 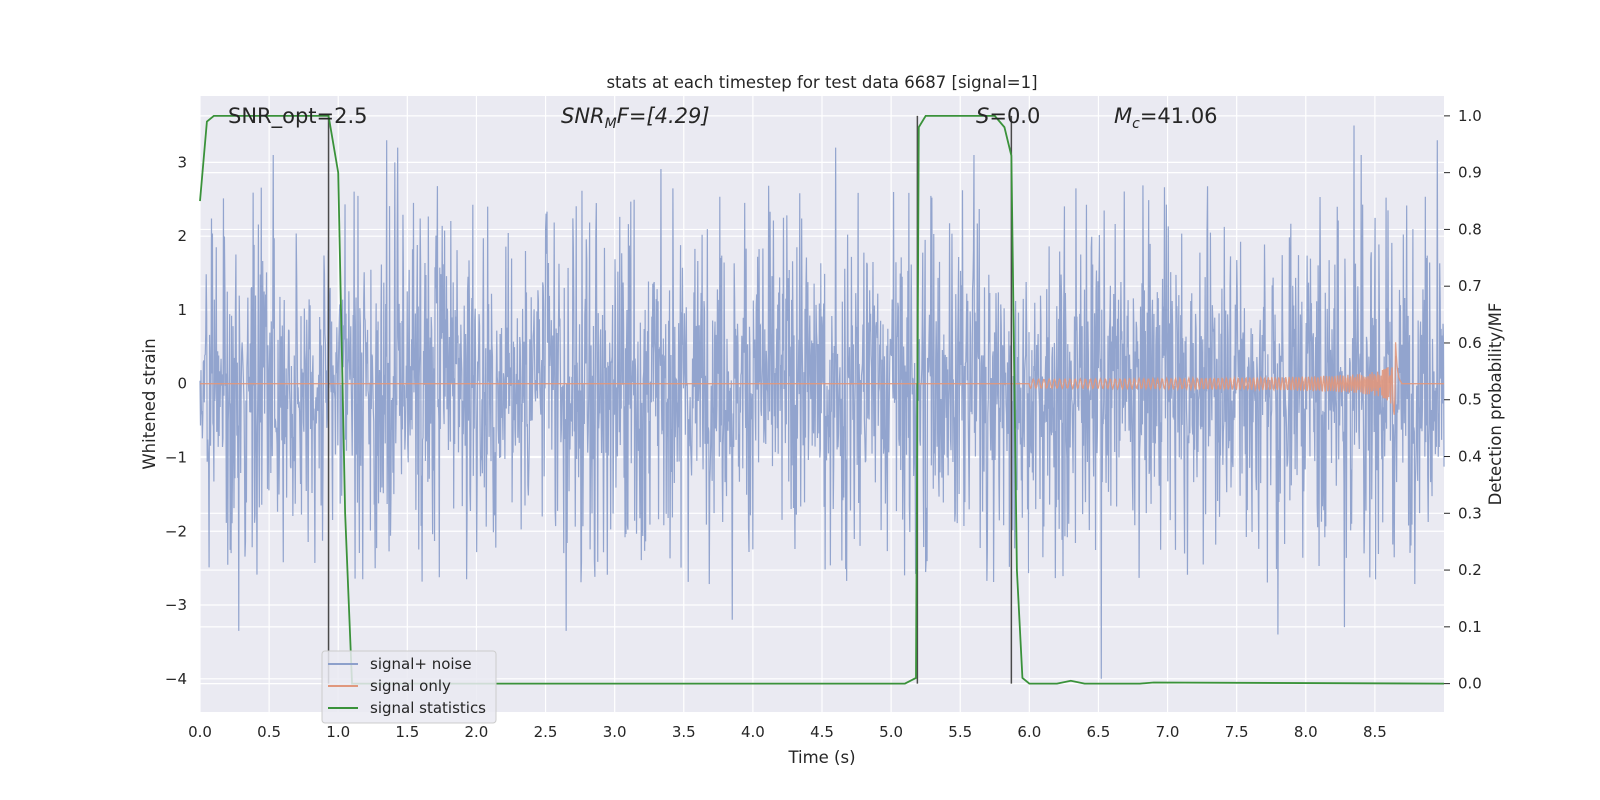 What do you see at coordinates (182, 310) in the screenshot?
I see `y-tick-label-2: 1` at bounding box center [182, 310].